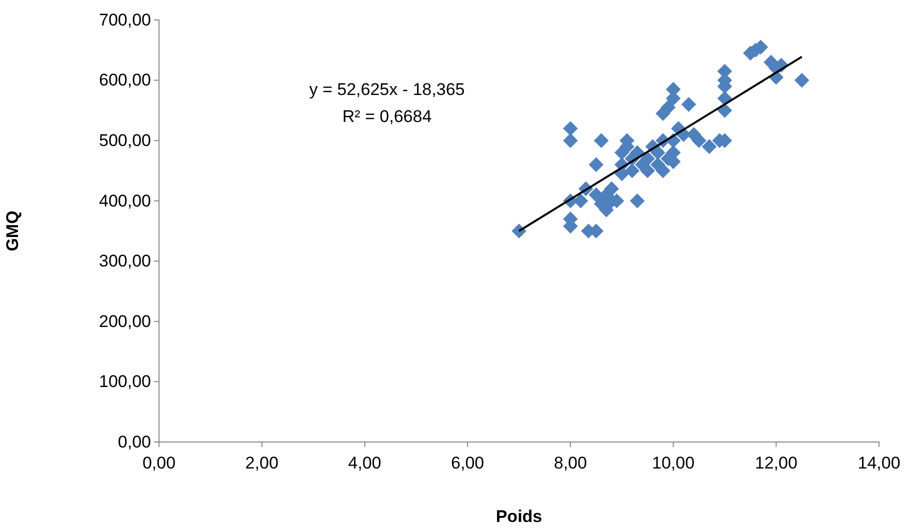 The height and width of the screenshot is (530, 914). Describe the element at coordinates (387, 89) in the screenshot. I see `annotation: y = 52,625x - 18,365` at that location.